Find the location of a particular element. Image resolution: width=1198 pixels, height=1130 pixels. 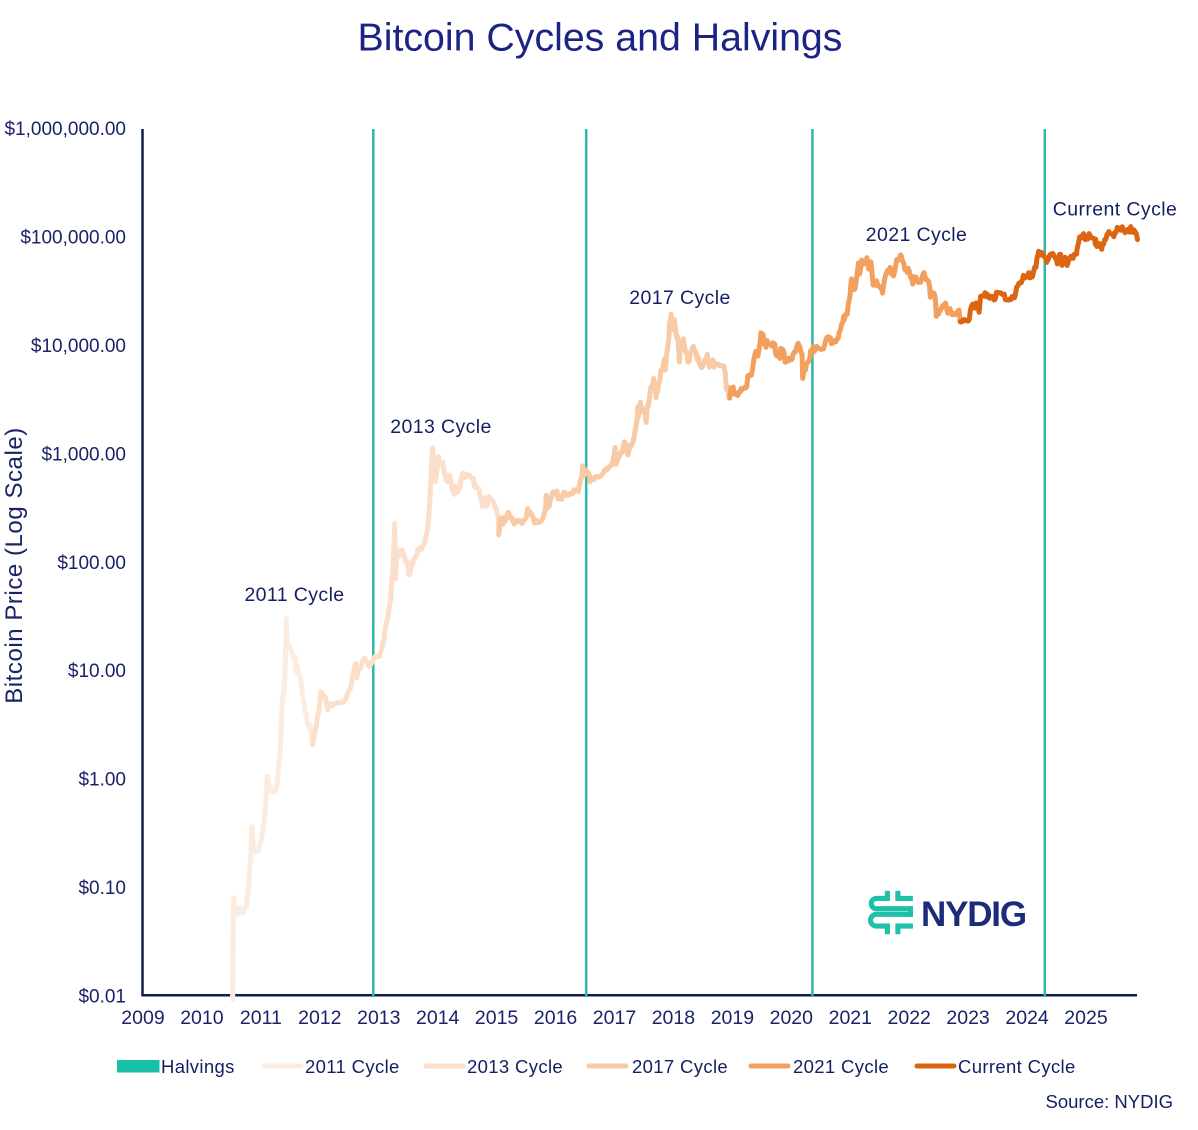

svg-text: $1,000.00 is located at coordinates (83, 454).